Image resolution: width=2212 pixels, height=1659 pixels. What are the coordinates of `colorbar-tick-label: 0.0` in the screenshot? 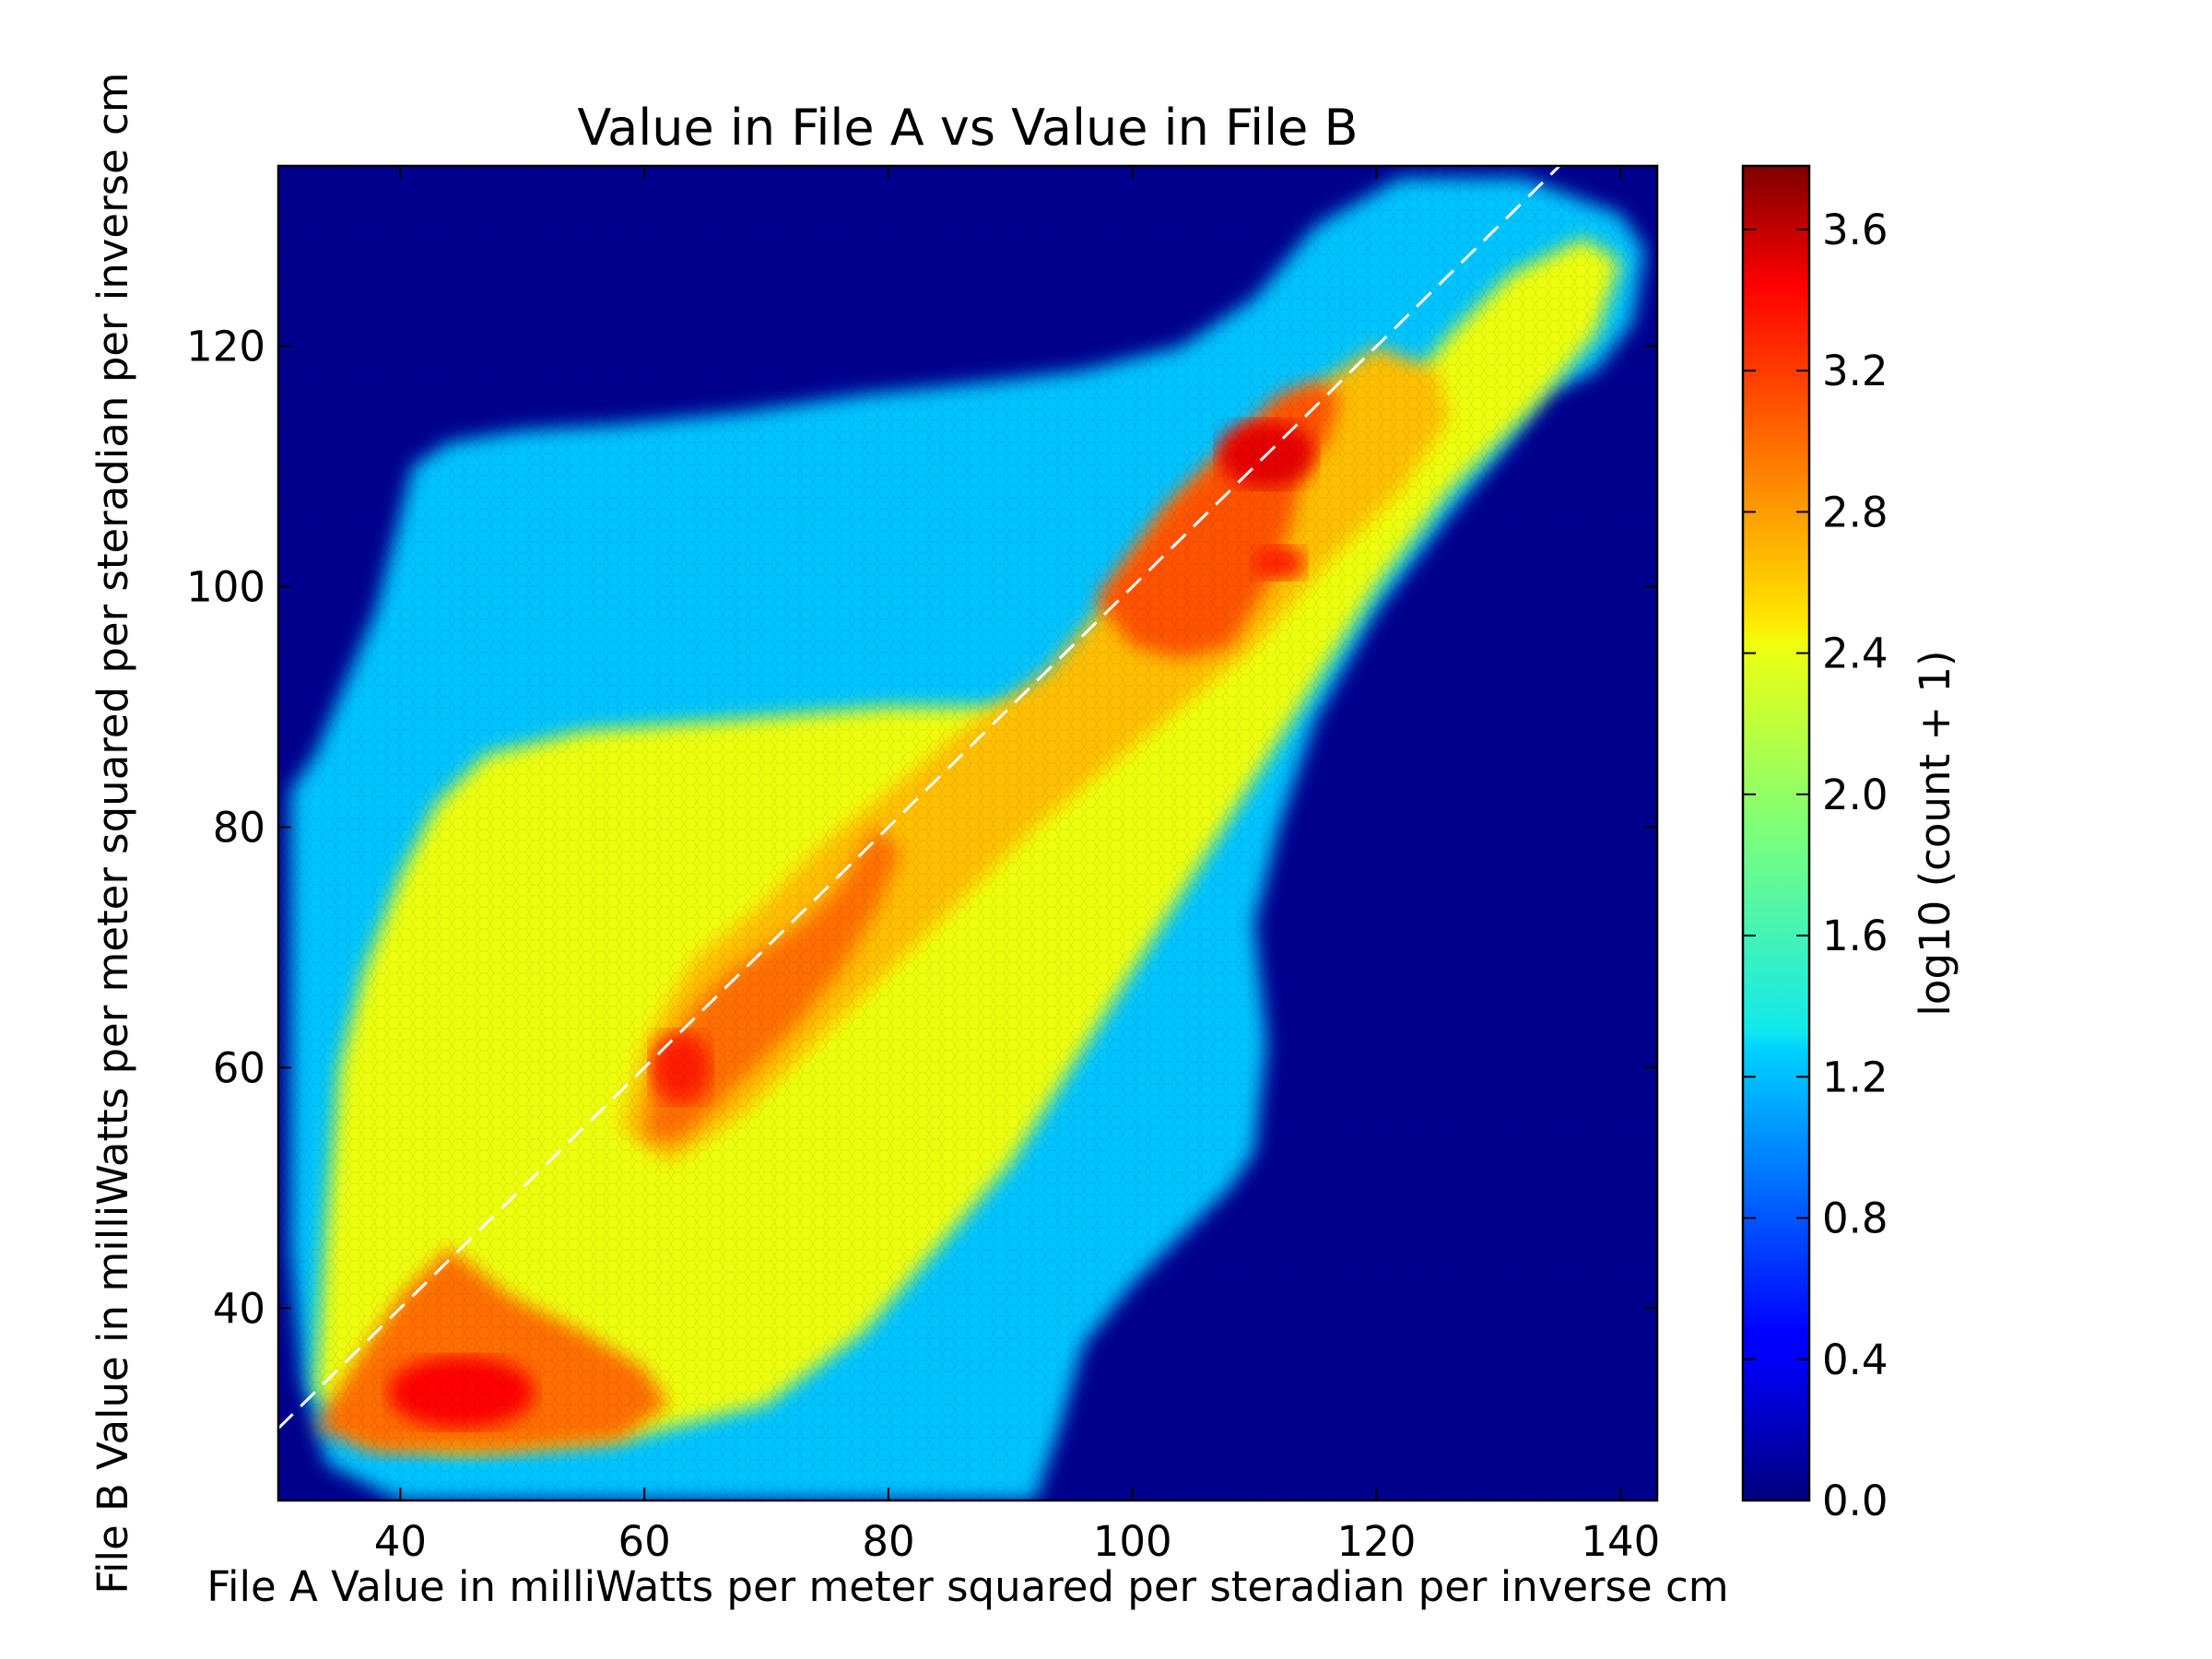 It's located at (1855, 1501).